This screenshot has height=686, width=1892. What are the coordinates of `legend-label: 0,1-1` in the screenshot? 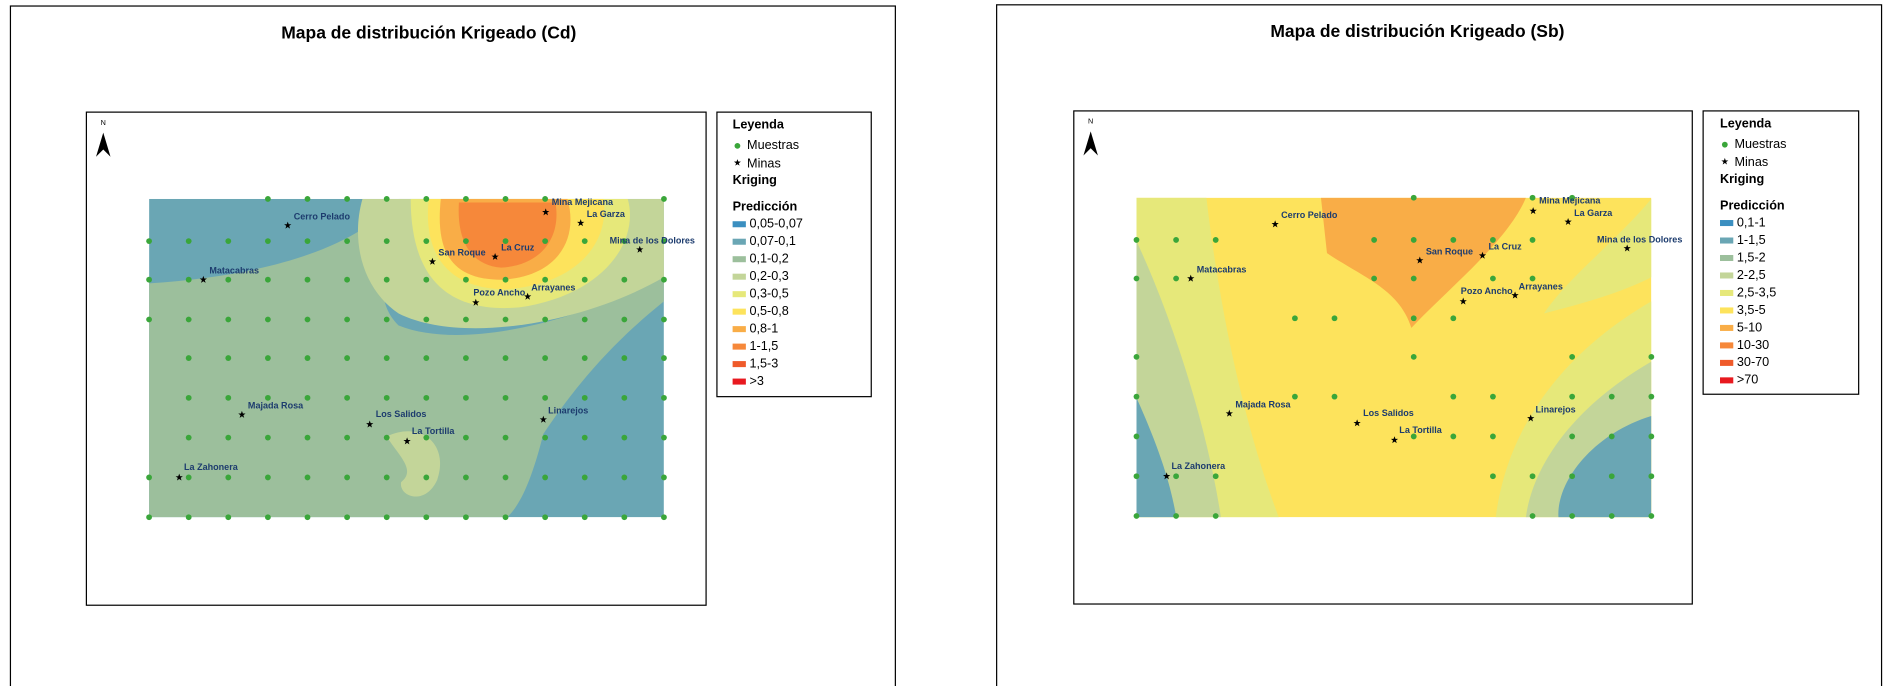 It's located at (1751, 222).